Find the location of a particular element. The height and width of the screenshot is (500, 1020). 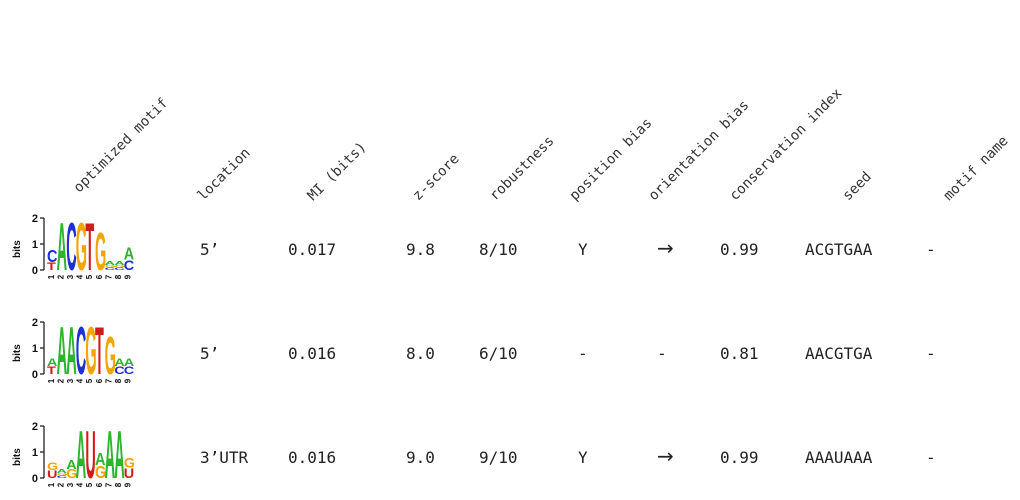

header-position-bias: position bias is located at coordinates (611, 159).